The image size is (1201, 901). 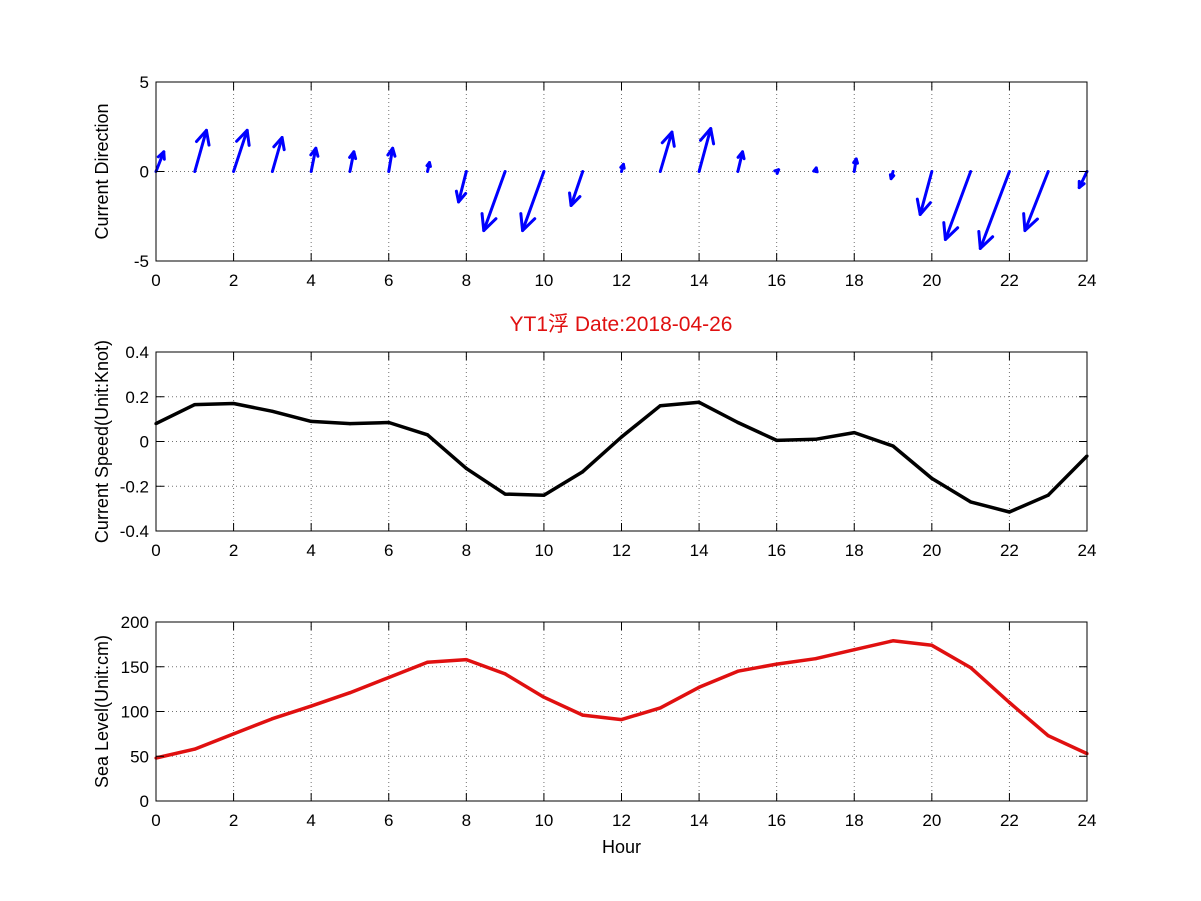 I want to click on x-tick-label: 2, so click(x=233, y=820).